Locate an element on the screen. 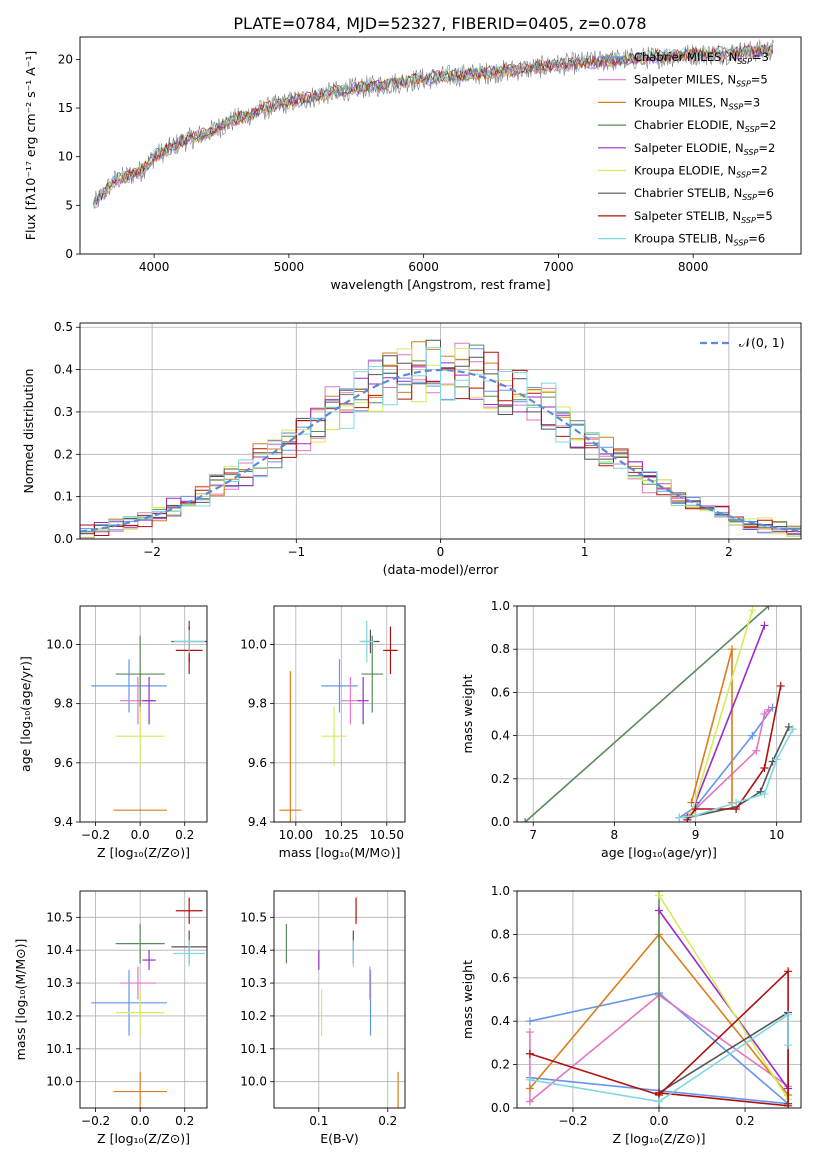 The width and height of the screenshot is (819, 1170). y-tick-label: 15 is located at coordinates (65, 108).